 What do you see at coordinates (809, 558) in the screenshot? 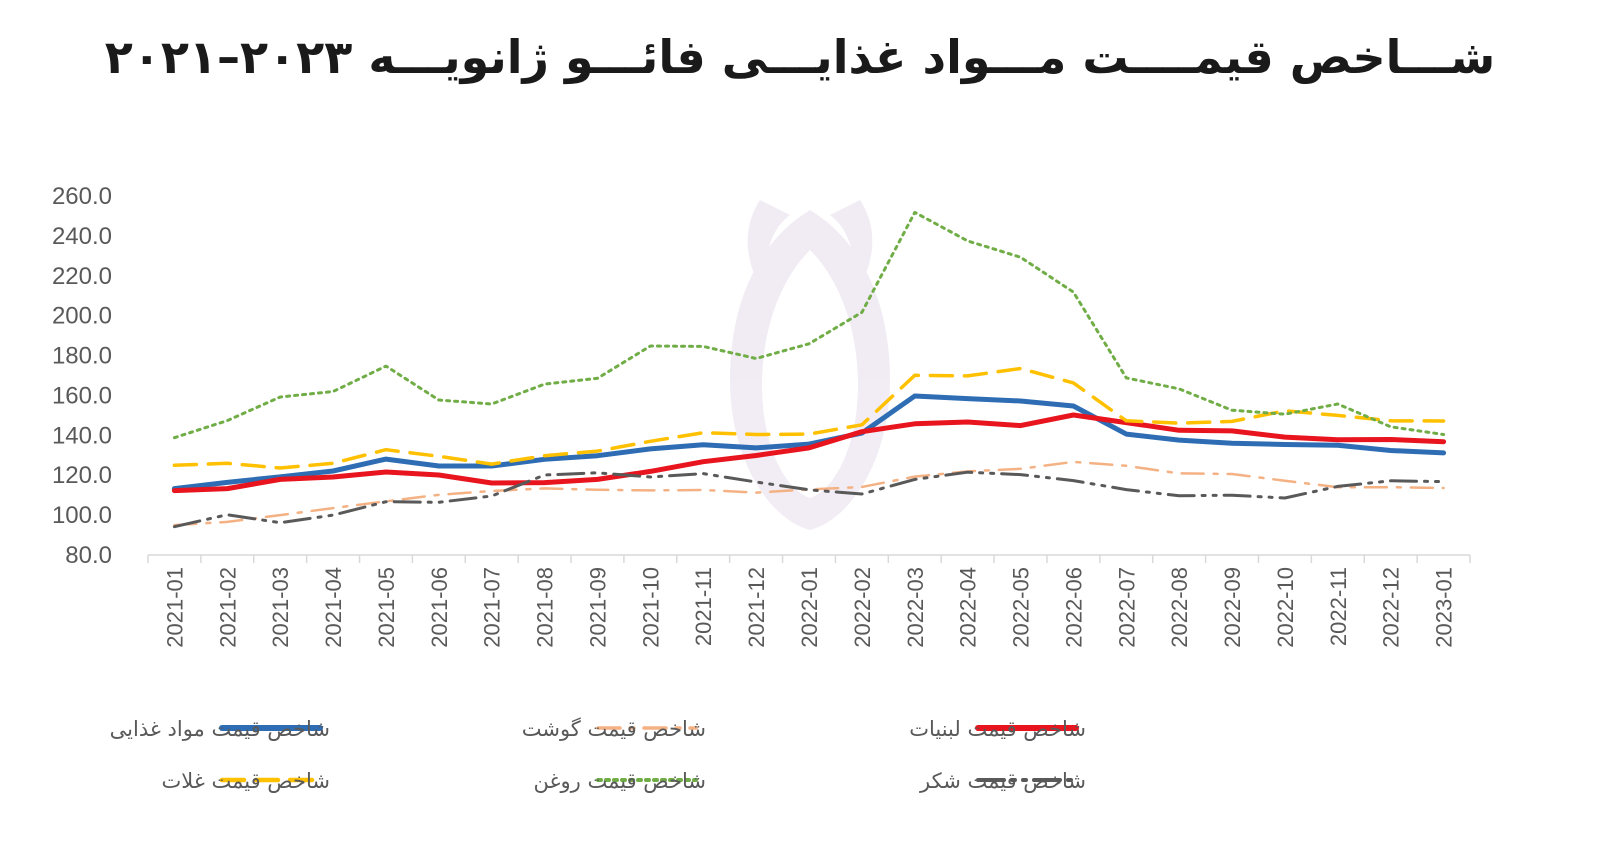
I see `chart-axes` at bounding box center [809, 558].